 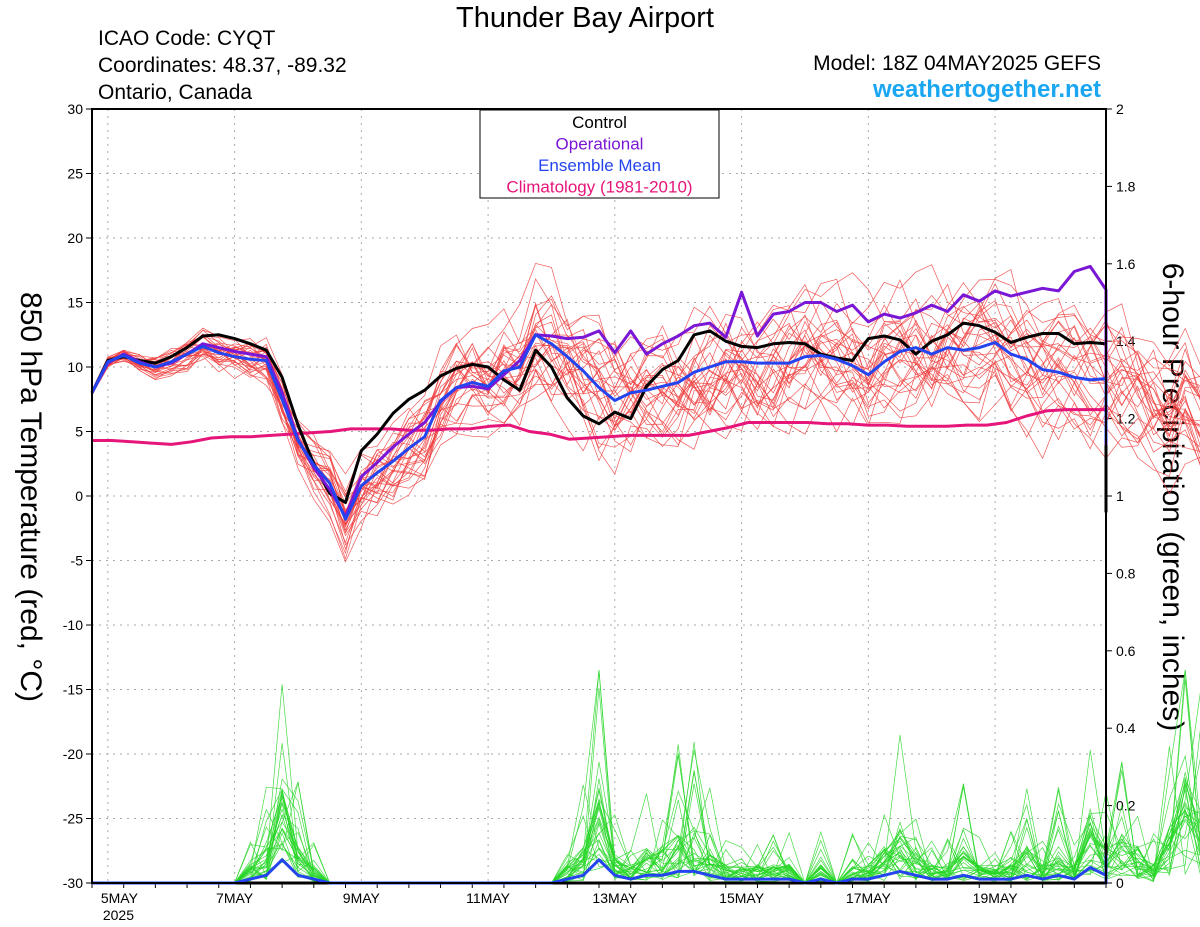 I want to click on coordinates: Coordinates: 48.37, -89.32, so click(x=222, y=65).